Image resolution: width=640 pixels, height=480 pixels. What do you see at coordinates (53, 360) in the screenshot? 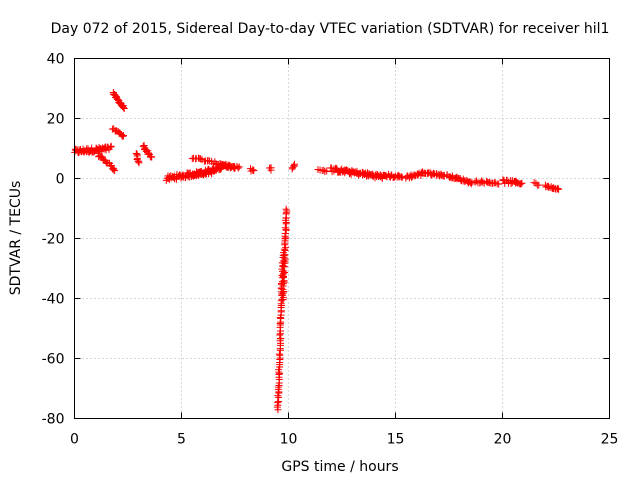
I see `y-tick-label: -60` at bounding box center [53, 360].